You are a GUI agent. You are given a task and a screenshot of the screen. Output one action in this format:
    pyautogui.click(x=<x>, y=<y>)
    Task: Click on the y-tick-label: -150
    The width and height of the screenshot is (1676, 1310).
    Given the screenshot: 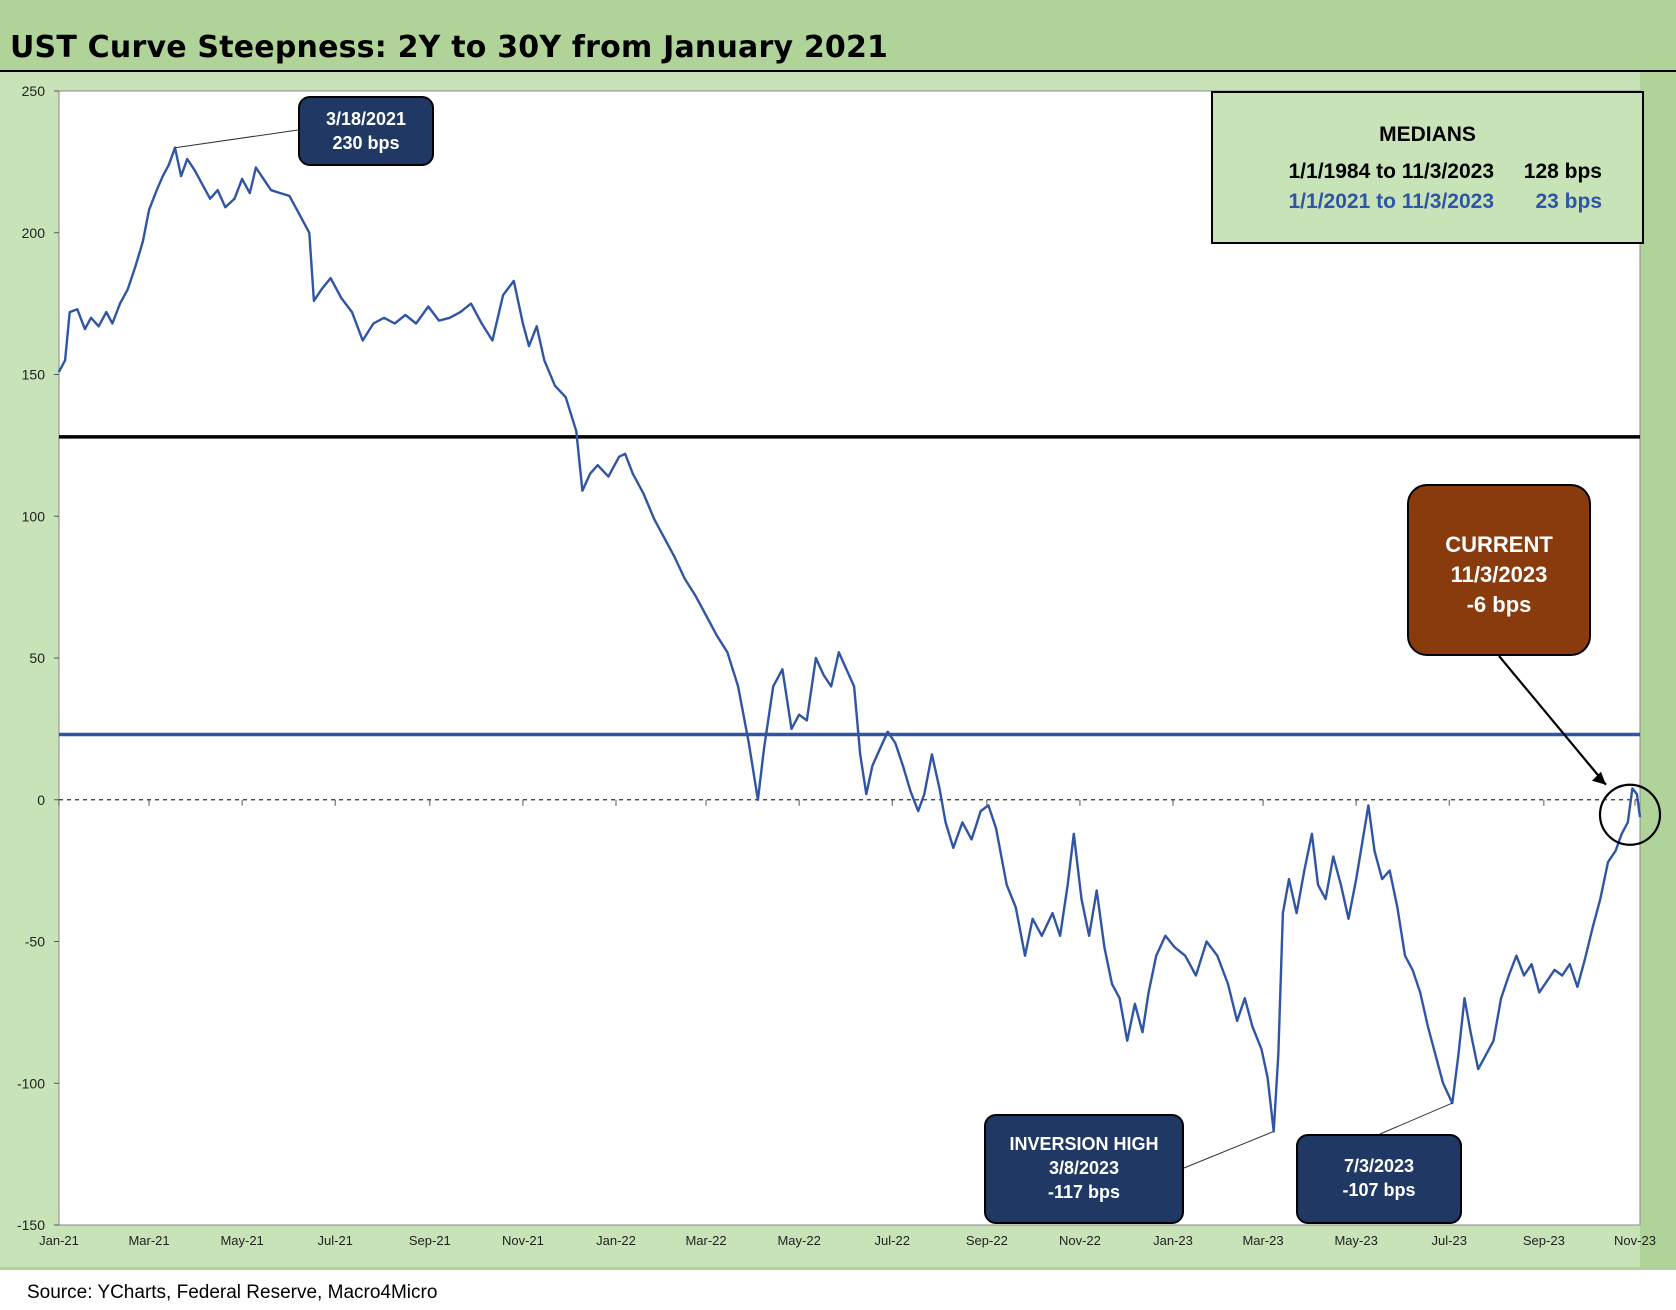 What is the action you would take?
    pyautogui.click(x=31, y=1225)
    